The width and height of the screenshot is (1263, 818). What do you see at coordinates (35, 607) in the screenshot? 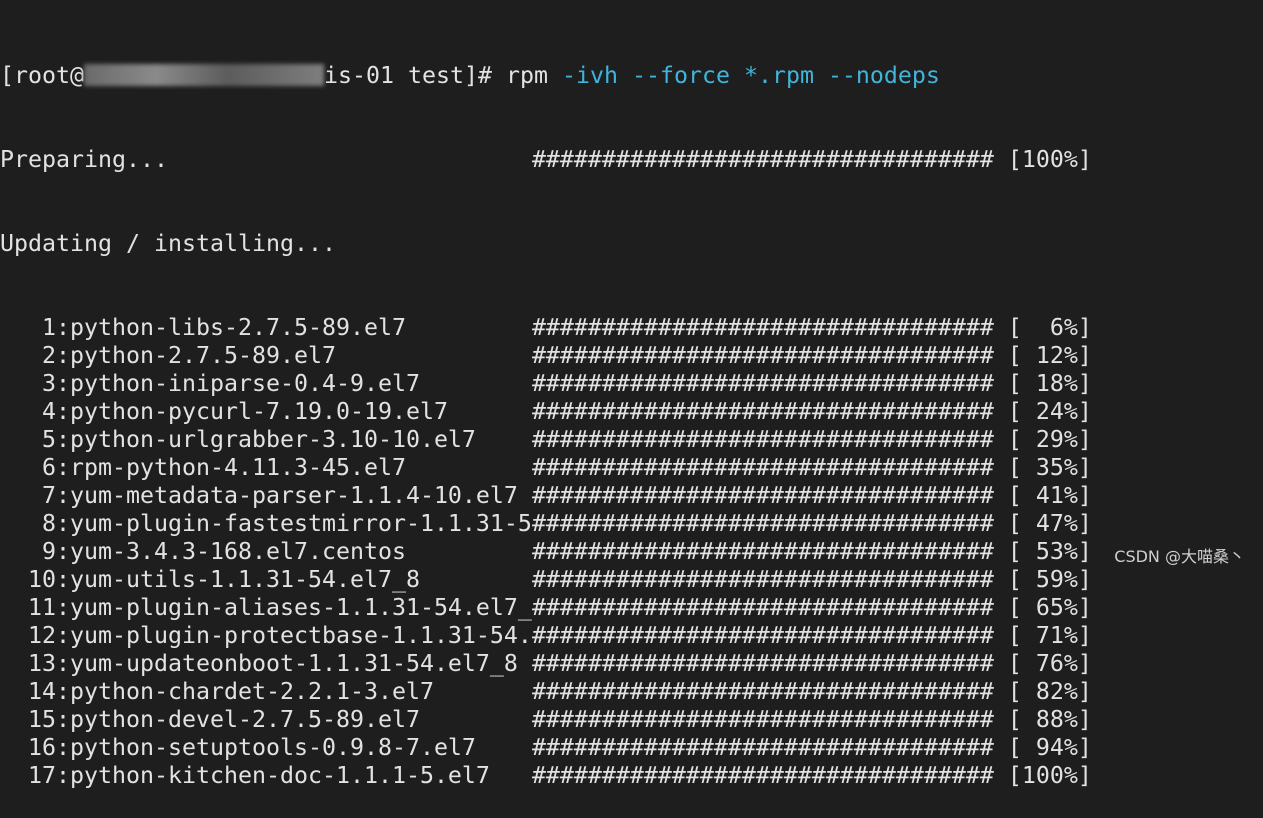
I see `row-number: 11:` at bounding box center [35, 607].